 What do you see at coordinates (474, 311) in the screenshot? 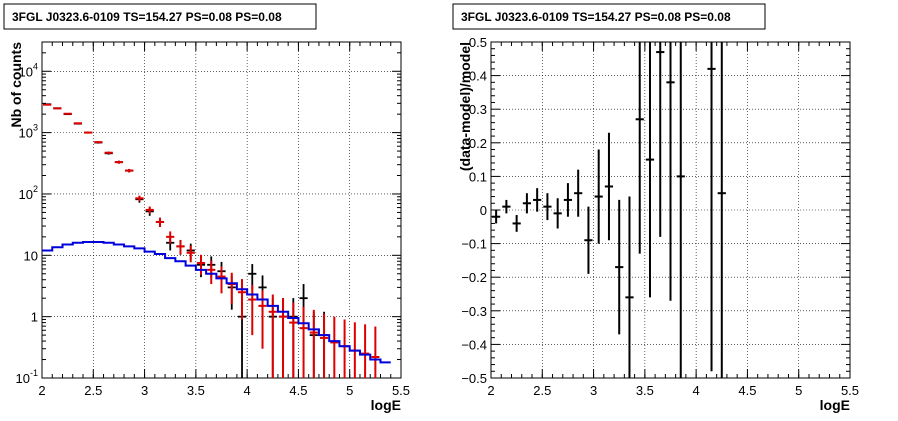
I see `y-tick-label: −0.3` at bounding box center [474, 311].